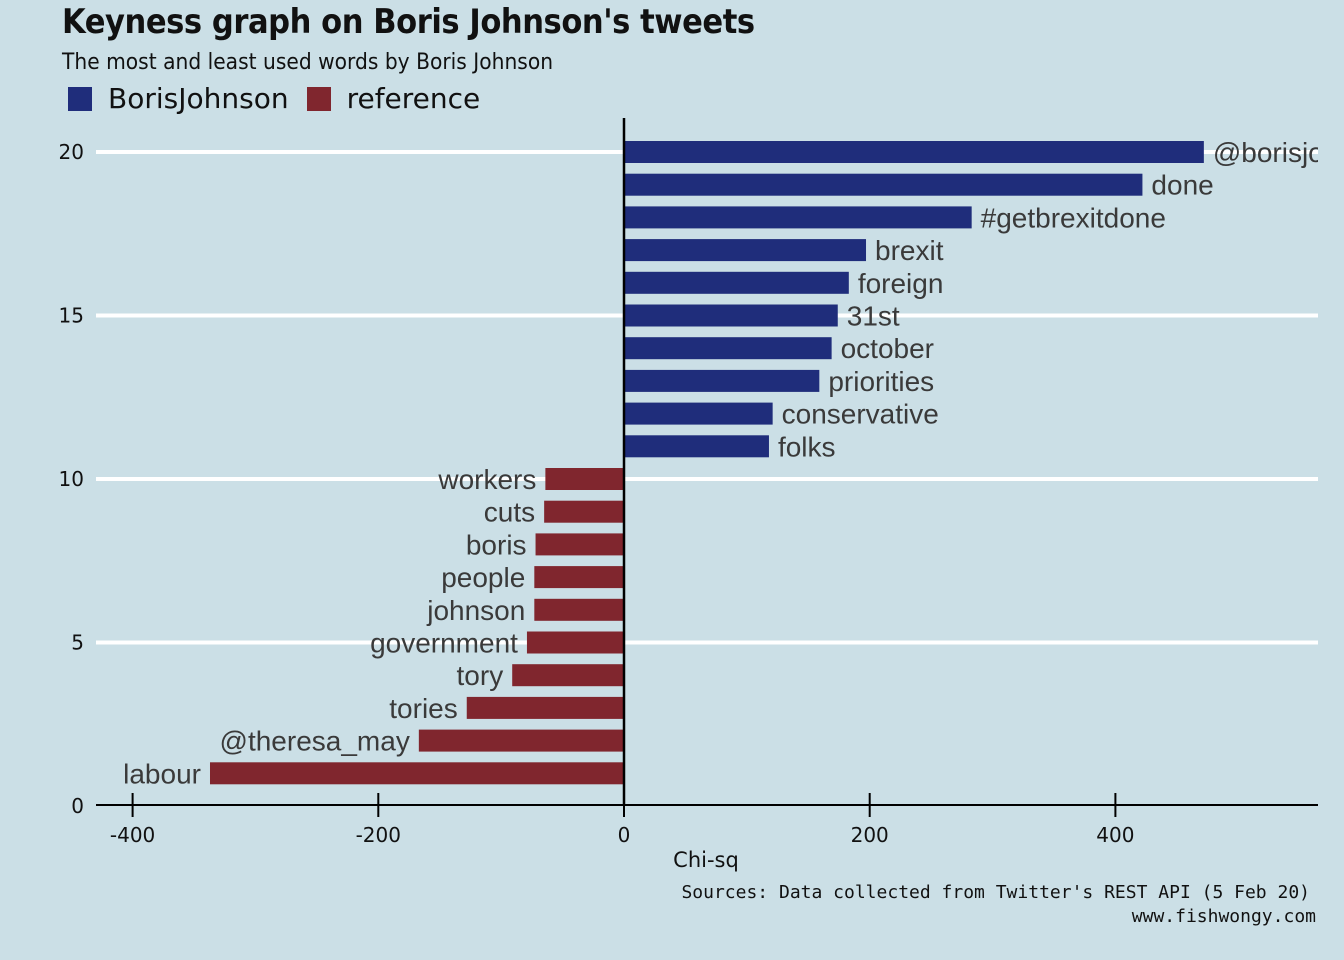  I want to click on bar-johnson, so click(579, 609).